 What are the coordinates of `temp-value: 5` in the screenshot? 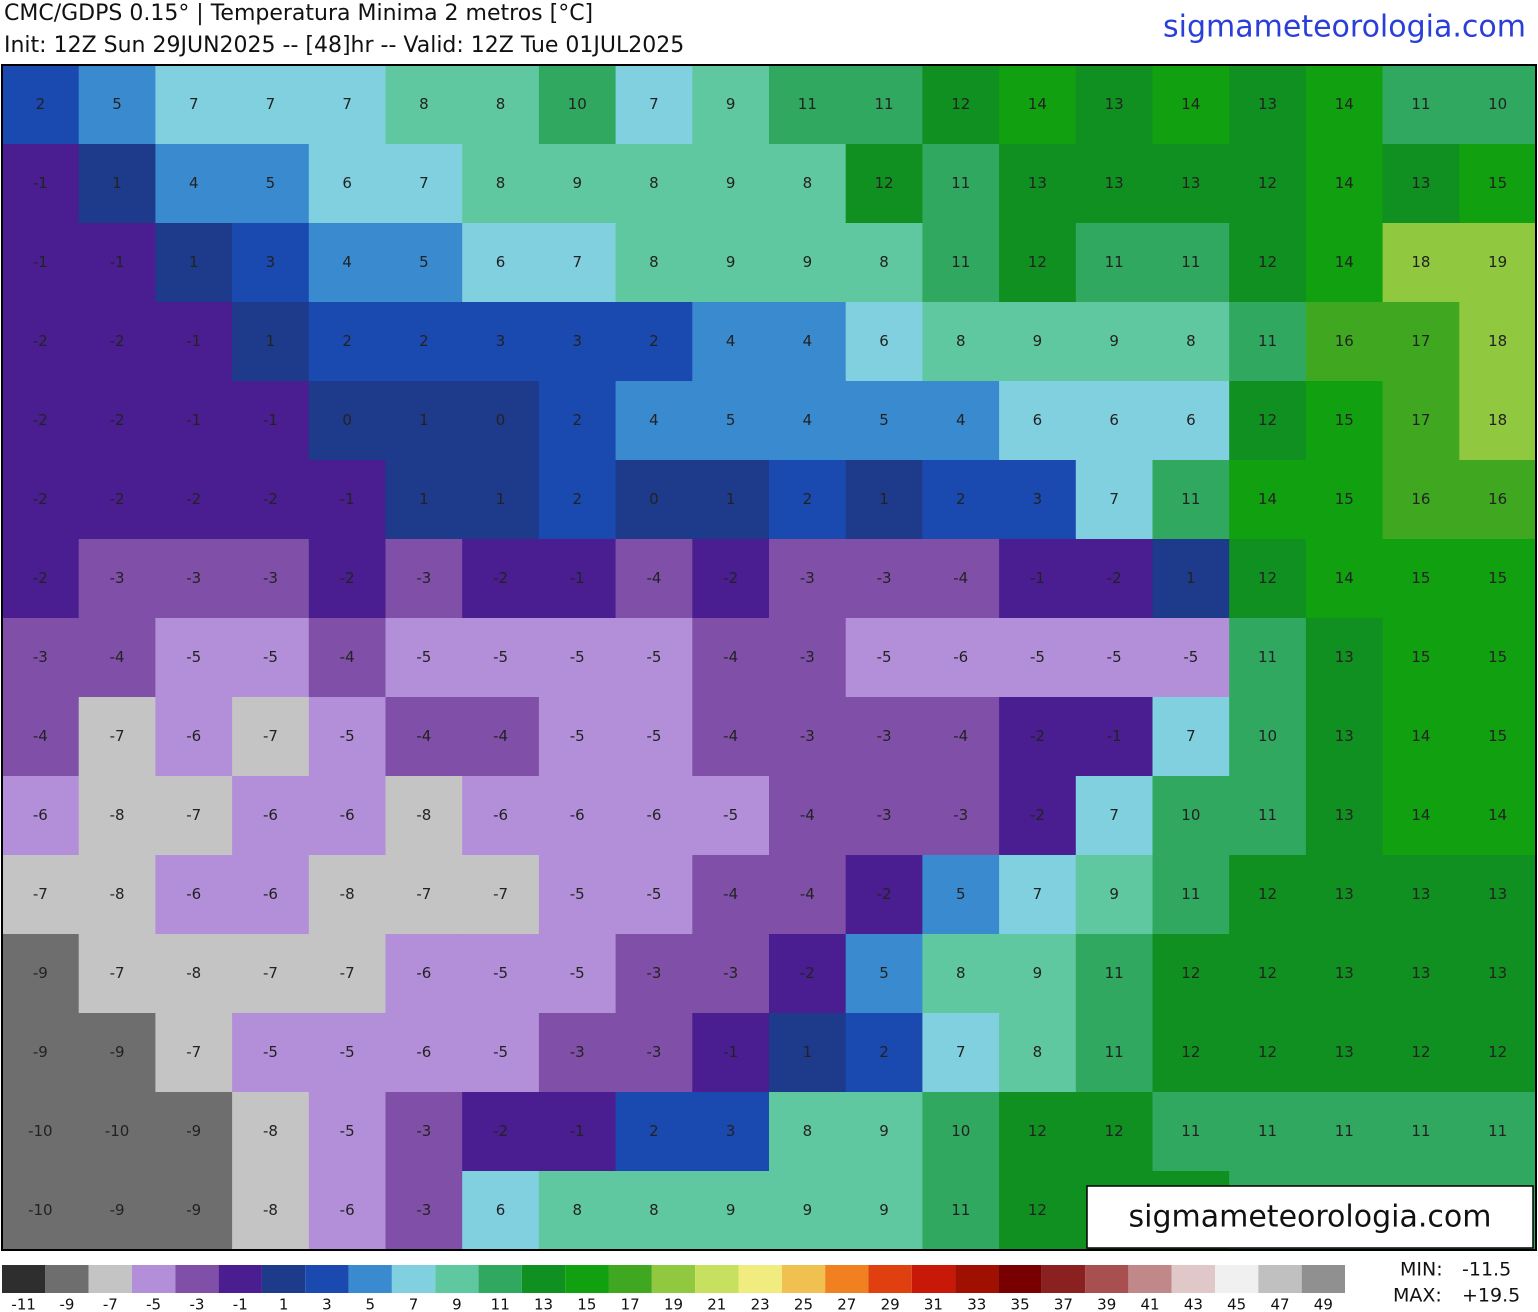 It's located at (271, 183).